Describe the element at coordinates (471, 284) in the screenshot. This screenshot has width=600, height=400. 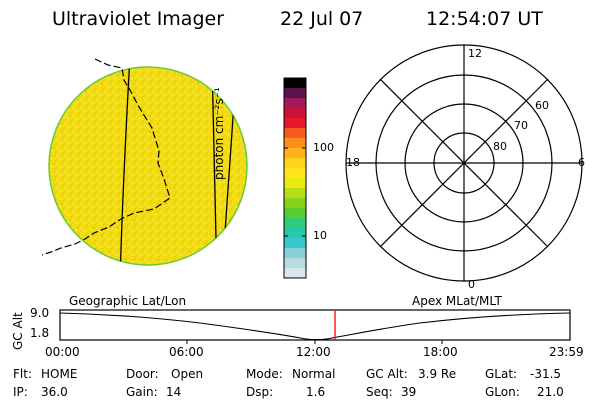
I see `polar-label-bottom: 0` at that location.